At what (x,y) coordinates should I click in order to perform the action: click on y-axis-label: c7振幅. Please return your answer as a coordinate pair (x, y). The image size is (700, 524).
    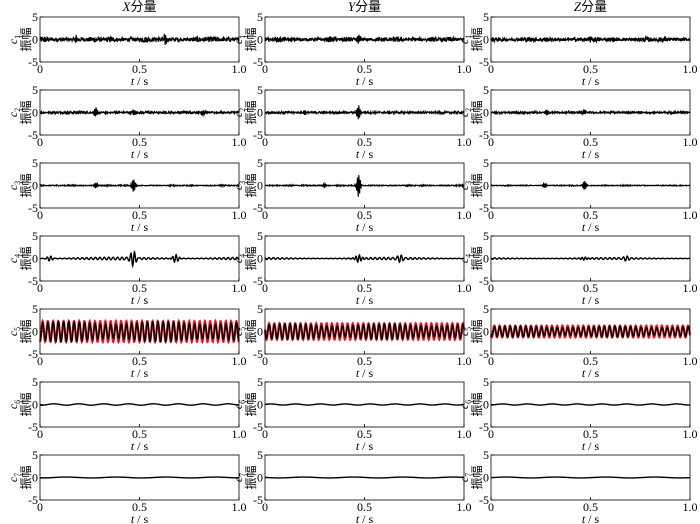
    Looking at the image, I should click on (244, 477).